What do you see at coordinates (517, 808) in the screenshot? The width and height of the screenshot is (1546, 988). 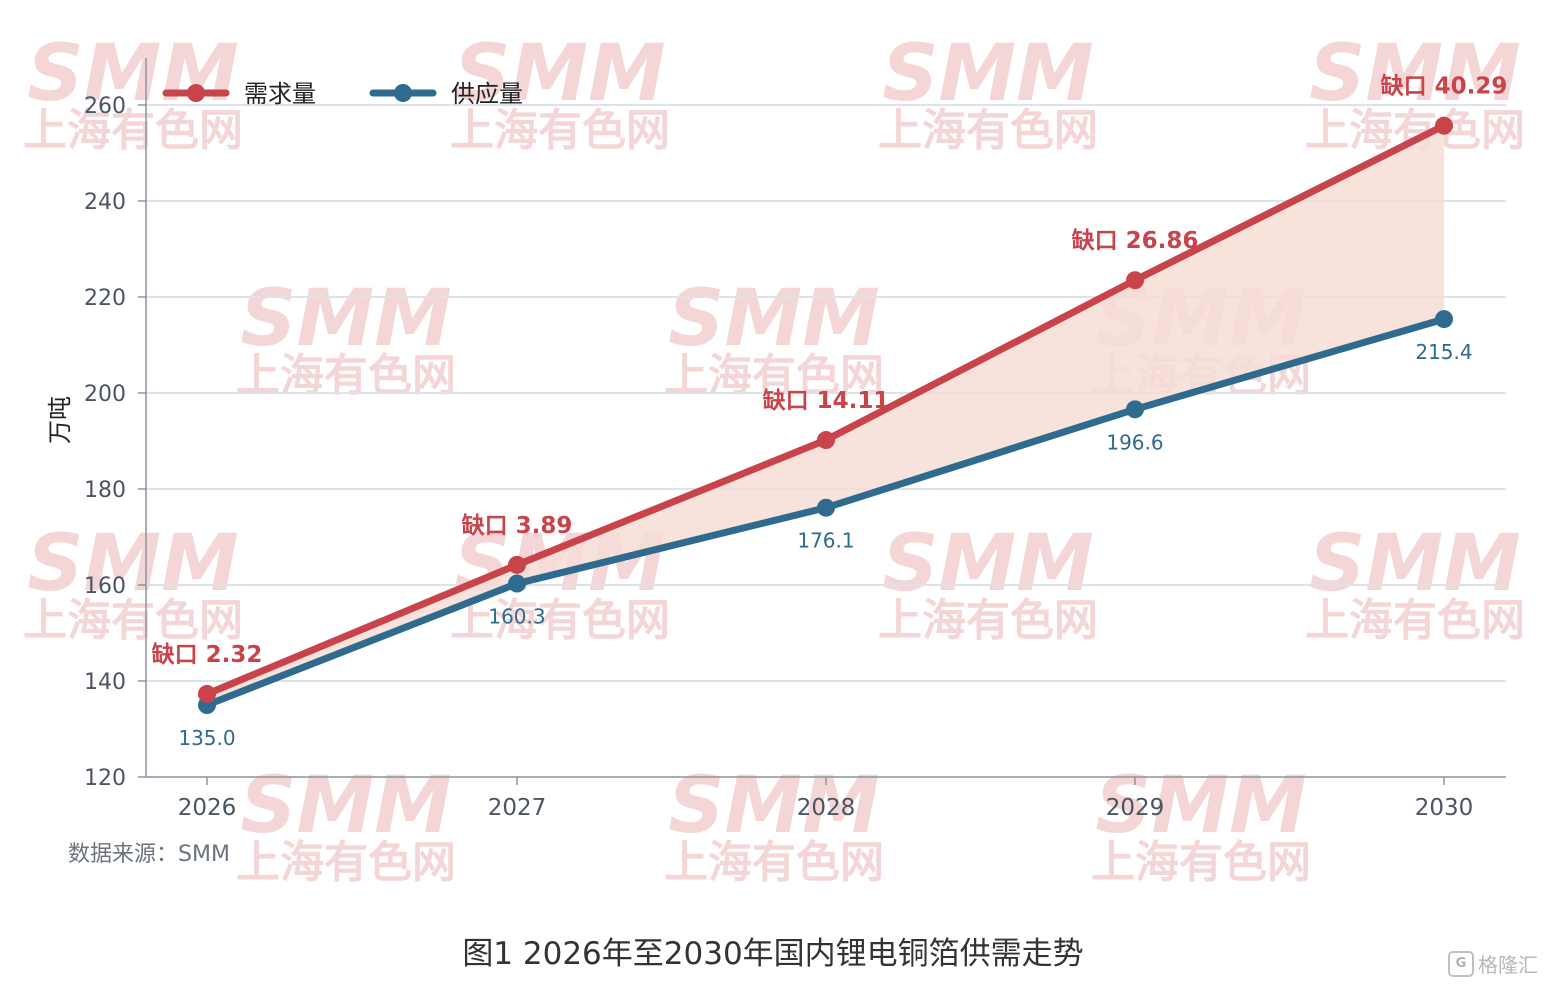 I see `x-tick-label: 2027` at bounding box center [517, 808].